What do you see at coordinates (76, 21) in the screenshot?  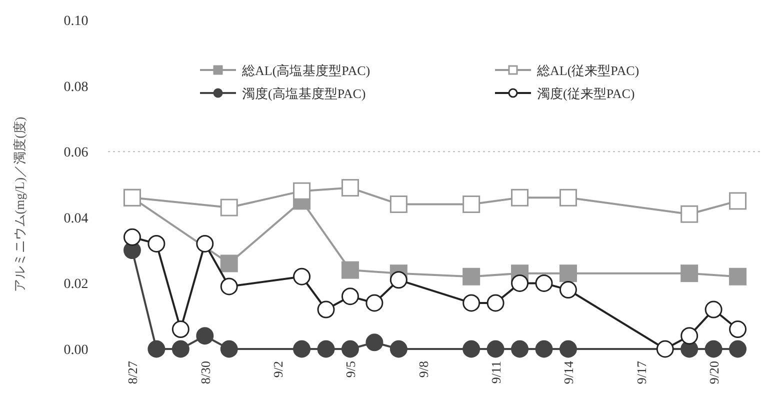 I see `y-tick-label: 0.10` at bounding box center [76, 21].